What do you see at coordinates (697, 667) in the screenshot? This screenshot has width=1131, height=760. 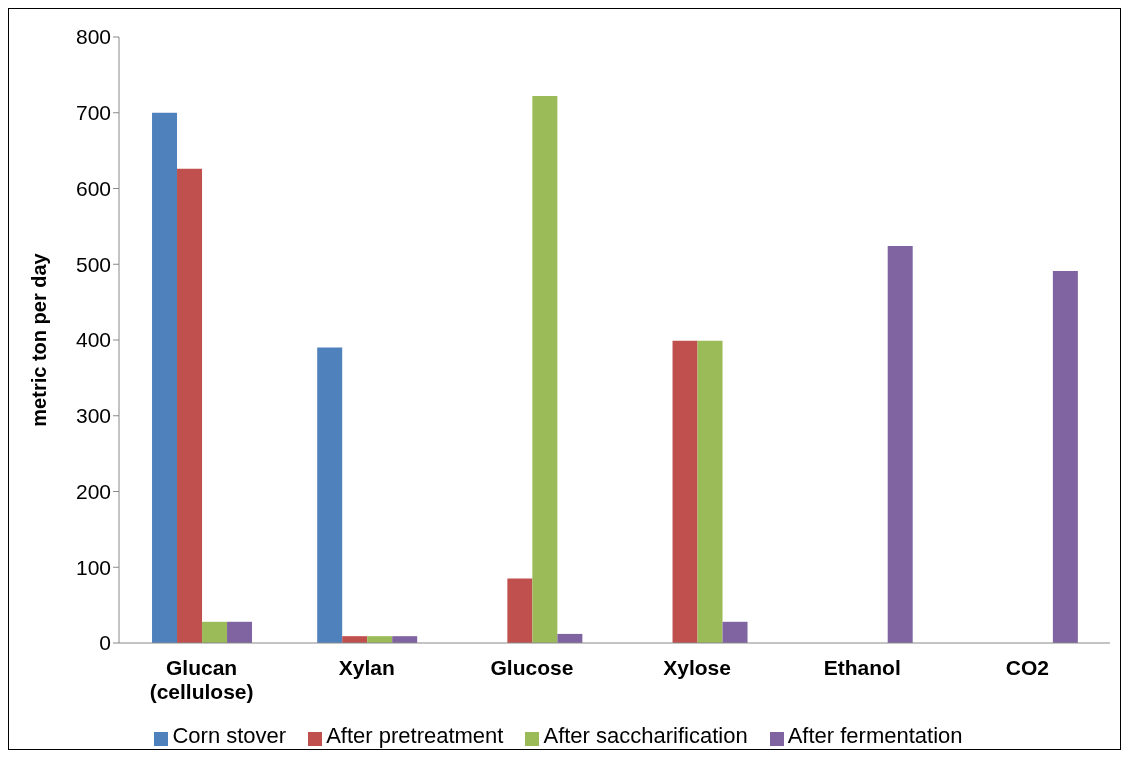 I see `x-tick-label: Xylose` at bounding box center [697, 667].